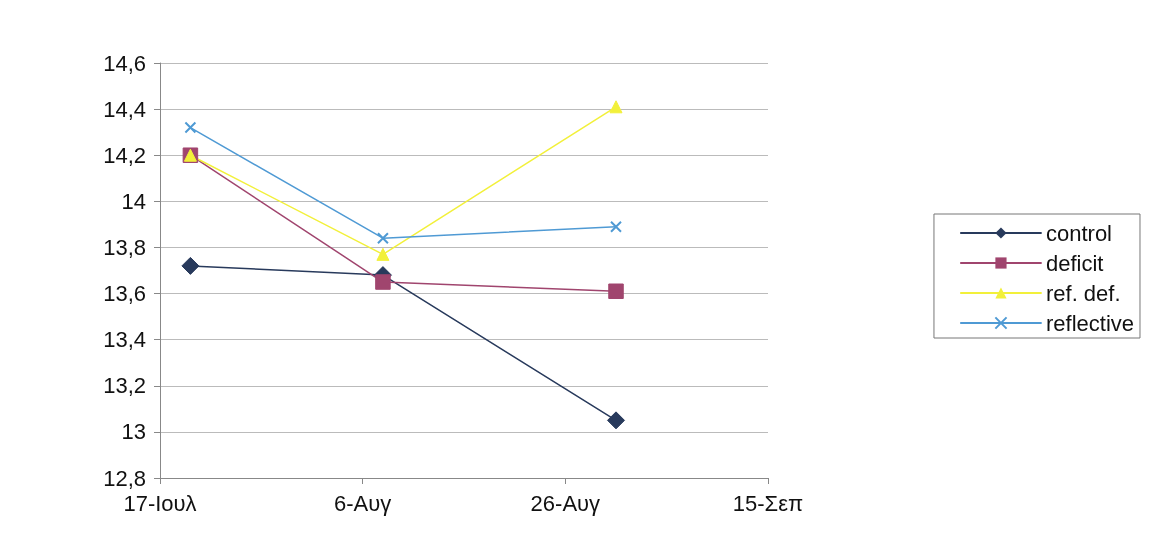 This screenshot has width=1156, height=556. What do you see at coordinates (160, 503) in the screenshot?
I see `x-tick-label: 17-Ιουλ` at bounding box center [160, 503].